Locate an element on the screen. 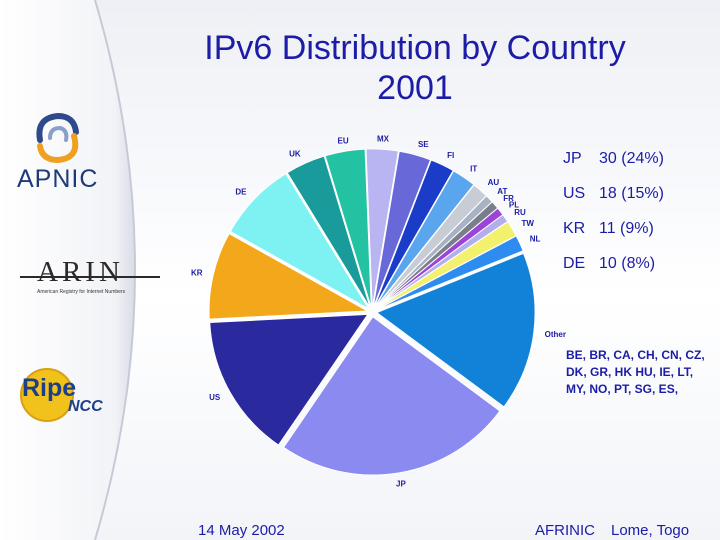  footer-org: AFRINIC is located at coordinates (565, 530).